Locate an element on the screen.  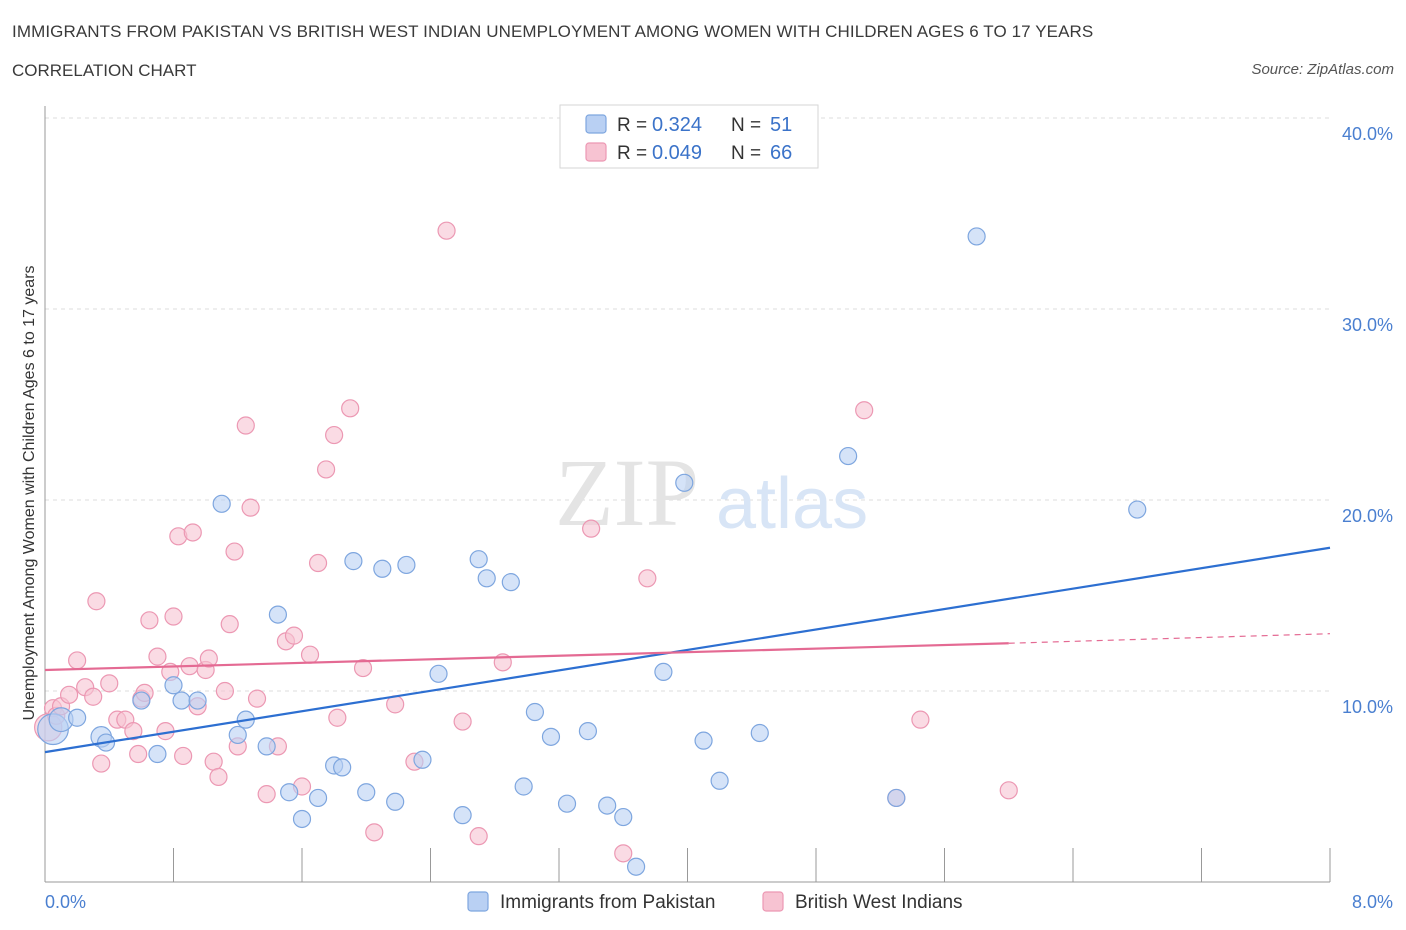
y-tick-label-20: 20.0% is located at coordinates (1367, 516).